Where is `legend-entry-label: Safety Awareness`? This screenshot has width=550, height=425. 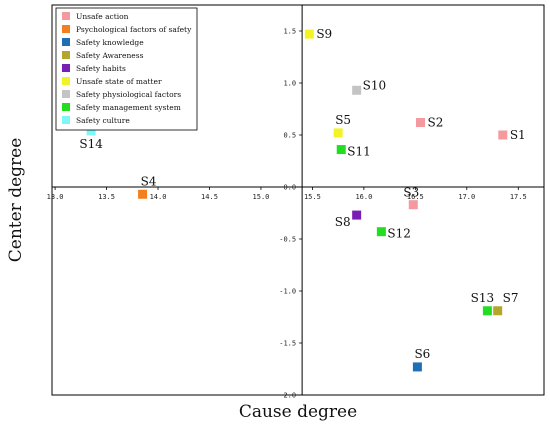
legend-entry-label: Safety Awareness is located at coordinates (110, 55).